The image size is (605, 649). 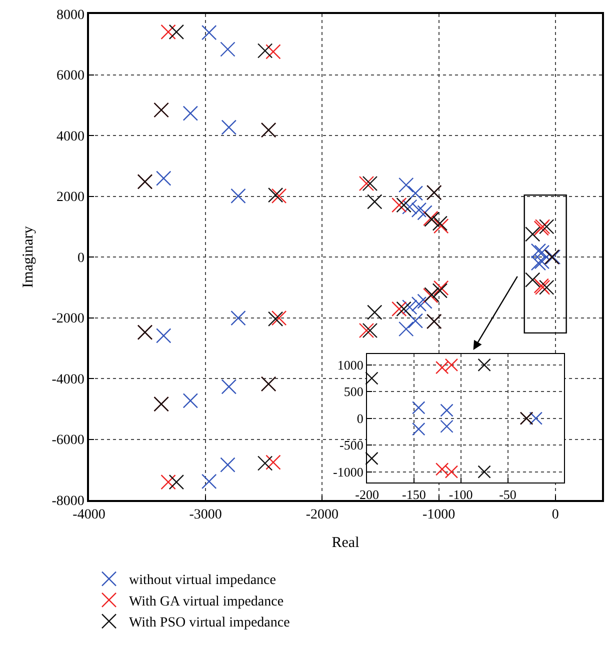 I want to click on x-axis-title: Real, so click(x=346, y=543).